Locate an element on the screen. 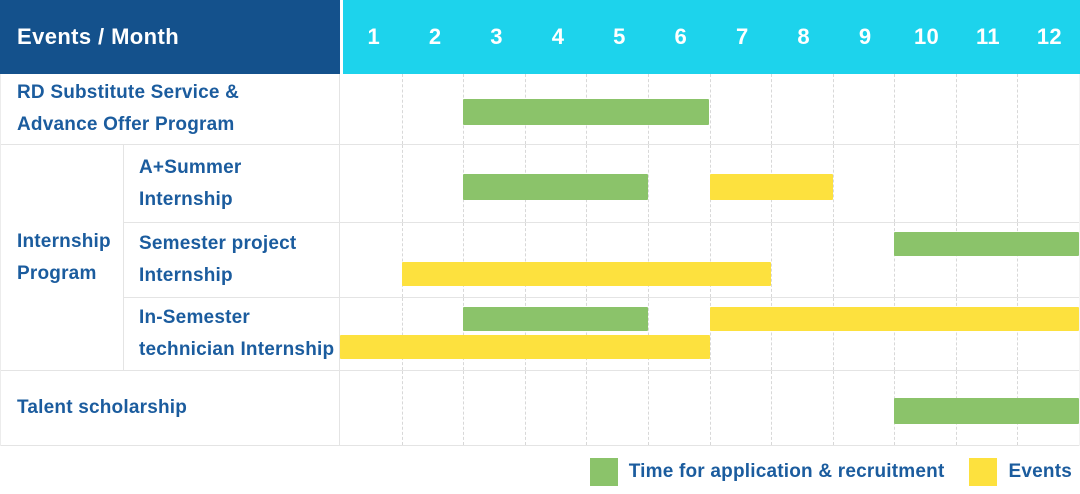  header-row: Events / Month 1 2 3 4 5 6 7 8 9 10 11 12 is located at coordinates (540, 37).